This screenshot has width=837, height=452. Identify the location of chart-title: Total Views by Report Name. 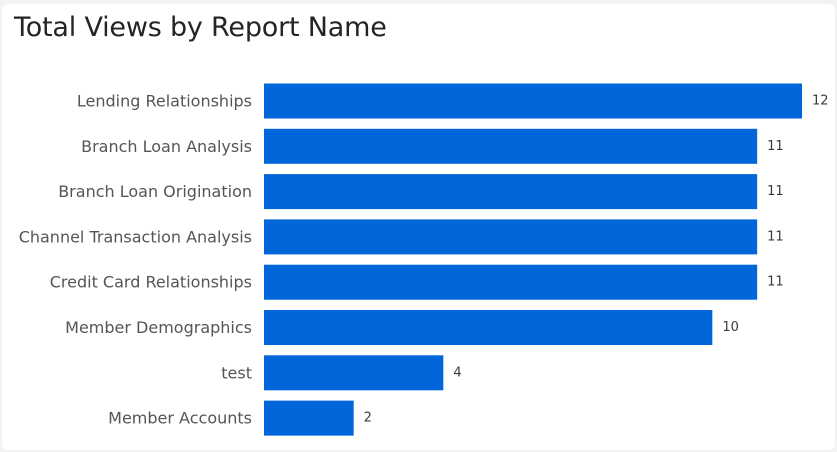
(200, 27).